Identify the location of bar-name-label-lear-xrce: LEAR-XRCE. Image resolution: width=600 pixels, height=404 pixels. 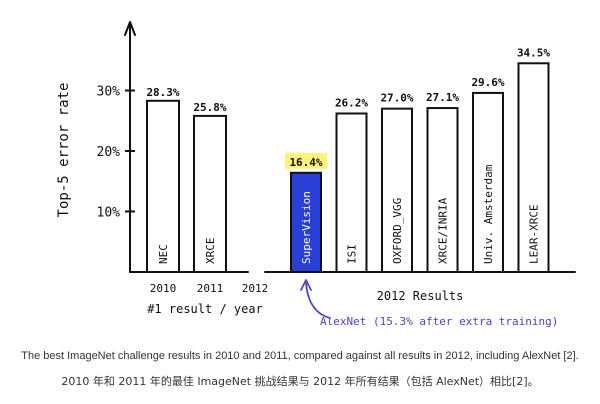
(534, 234).